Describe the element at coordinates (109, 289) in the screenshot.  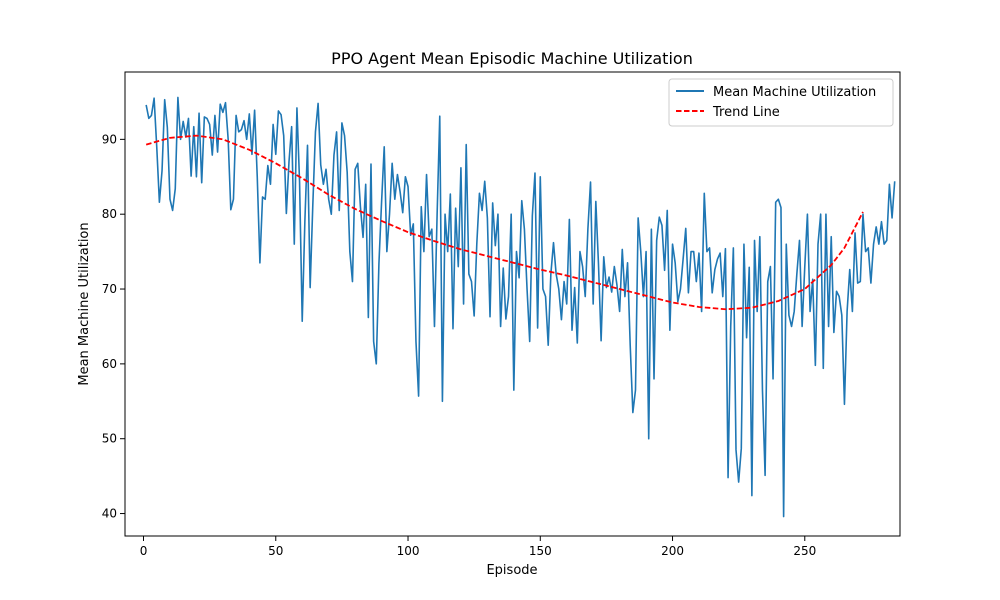
I see `y-tick-label: 70` at that location.